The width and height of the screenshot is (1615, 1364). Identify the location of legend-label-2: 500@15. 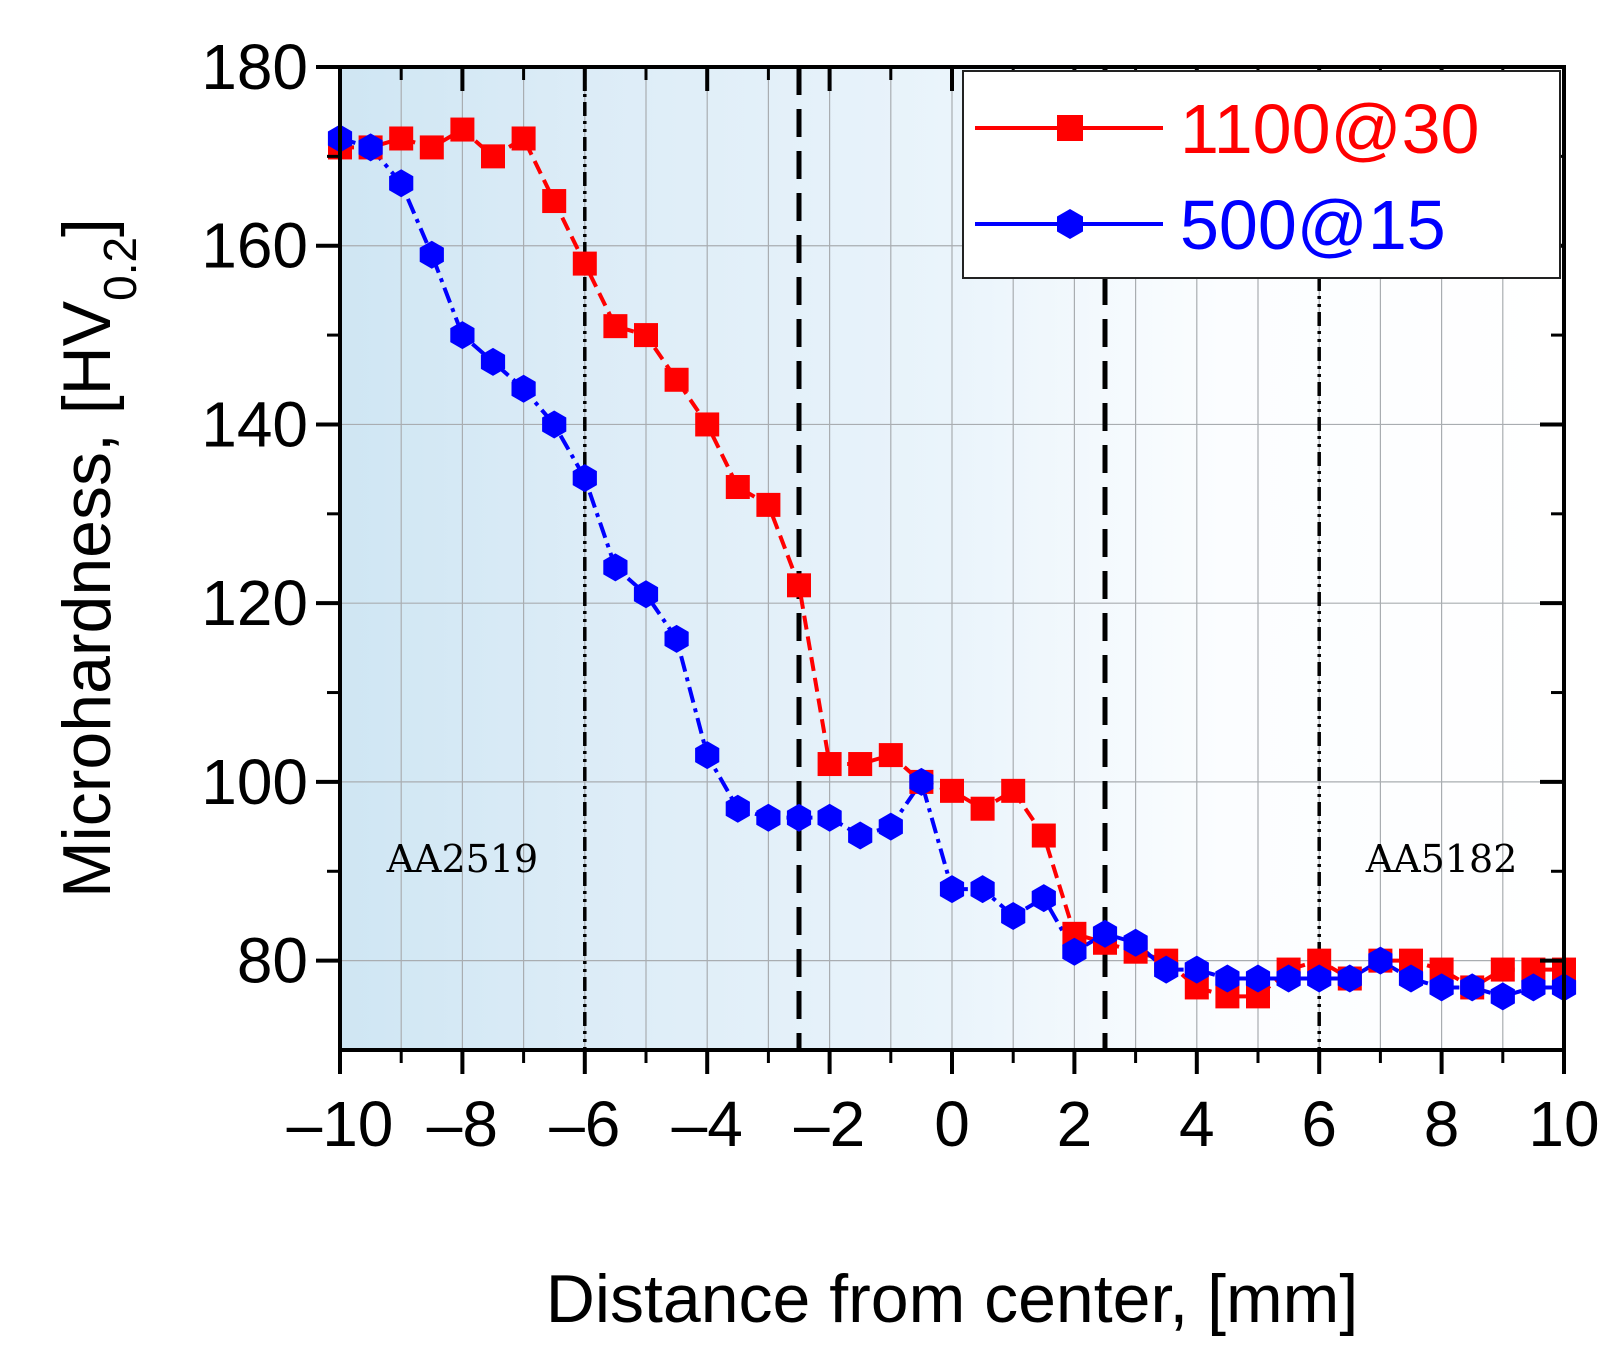
(1313, 225).